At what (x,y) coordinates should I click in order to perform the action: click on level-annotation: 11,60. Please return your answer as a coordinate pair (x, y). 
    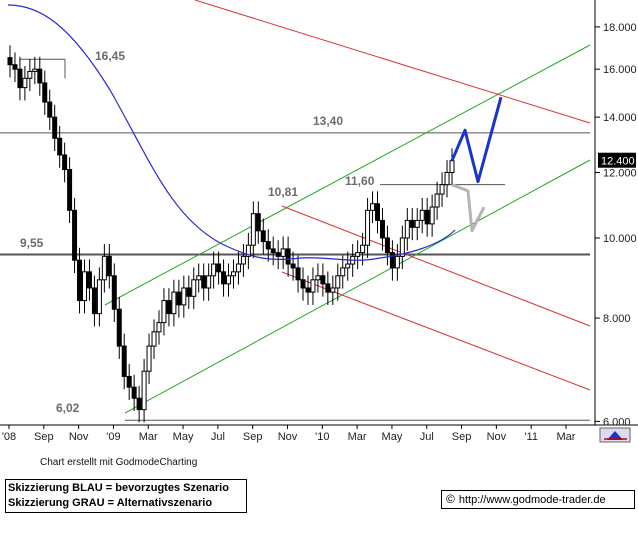
    Looking at the image, I should click on (360, 181).